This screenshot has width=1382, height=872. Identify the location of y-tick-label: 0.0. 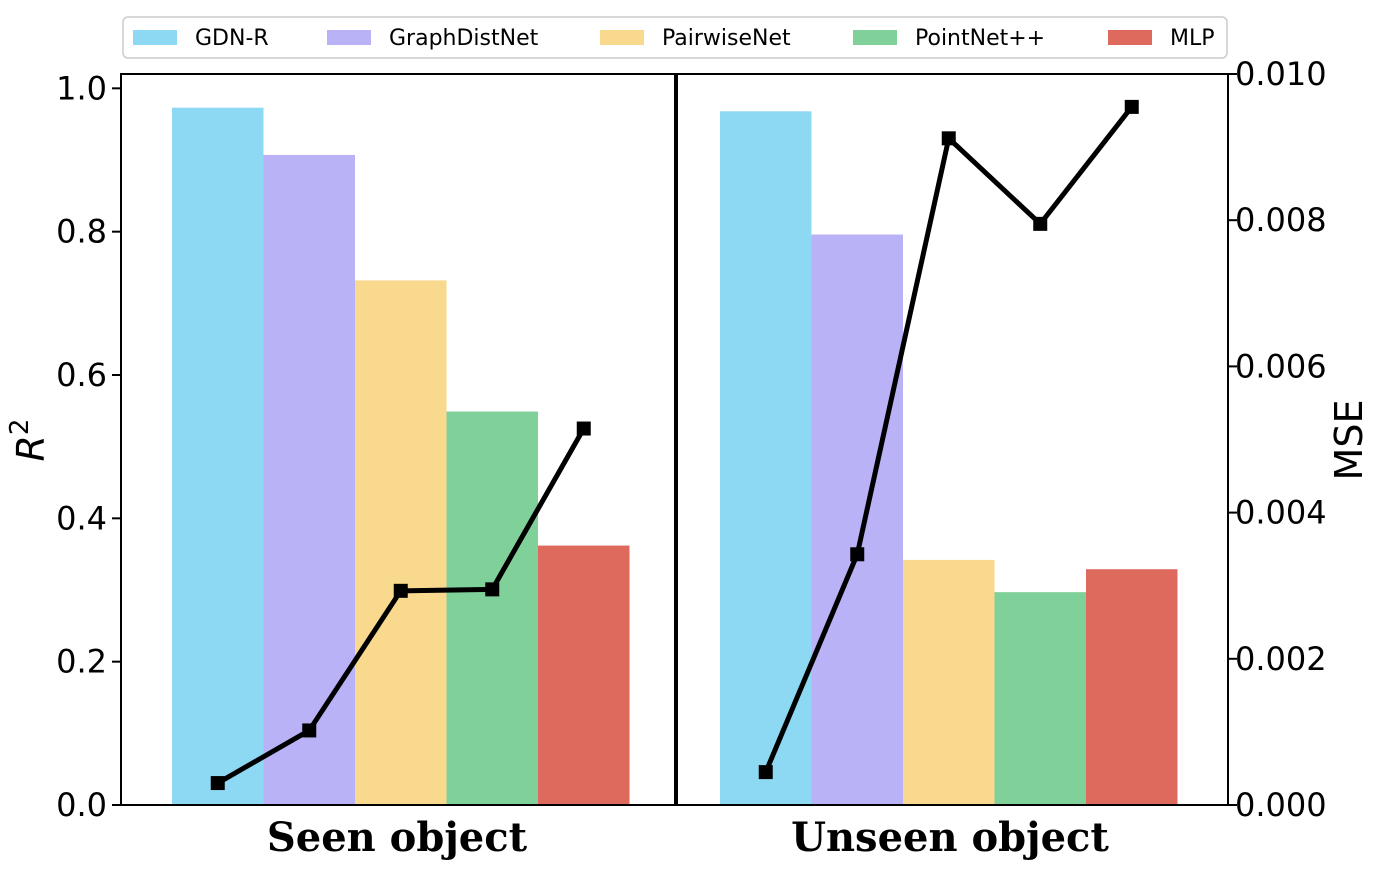
(81, 805).